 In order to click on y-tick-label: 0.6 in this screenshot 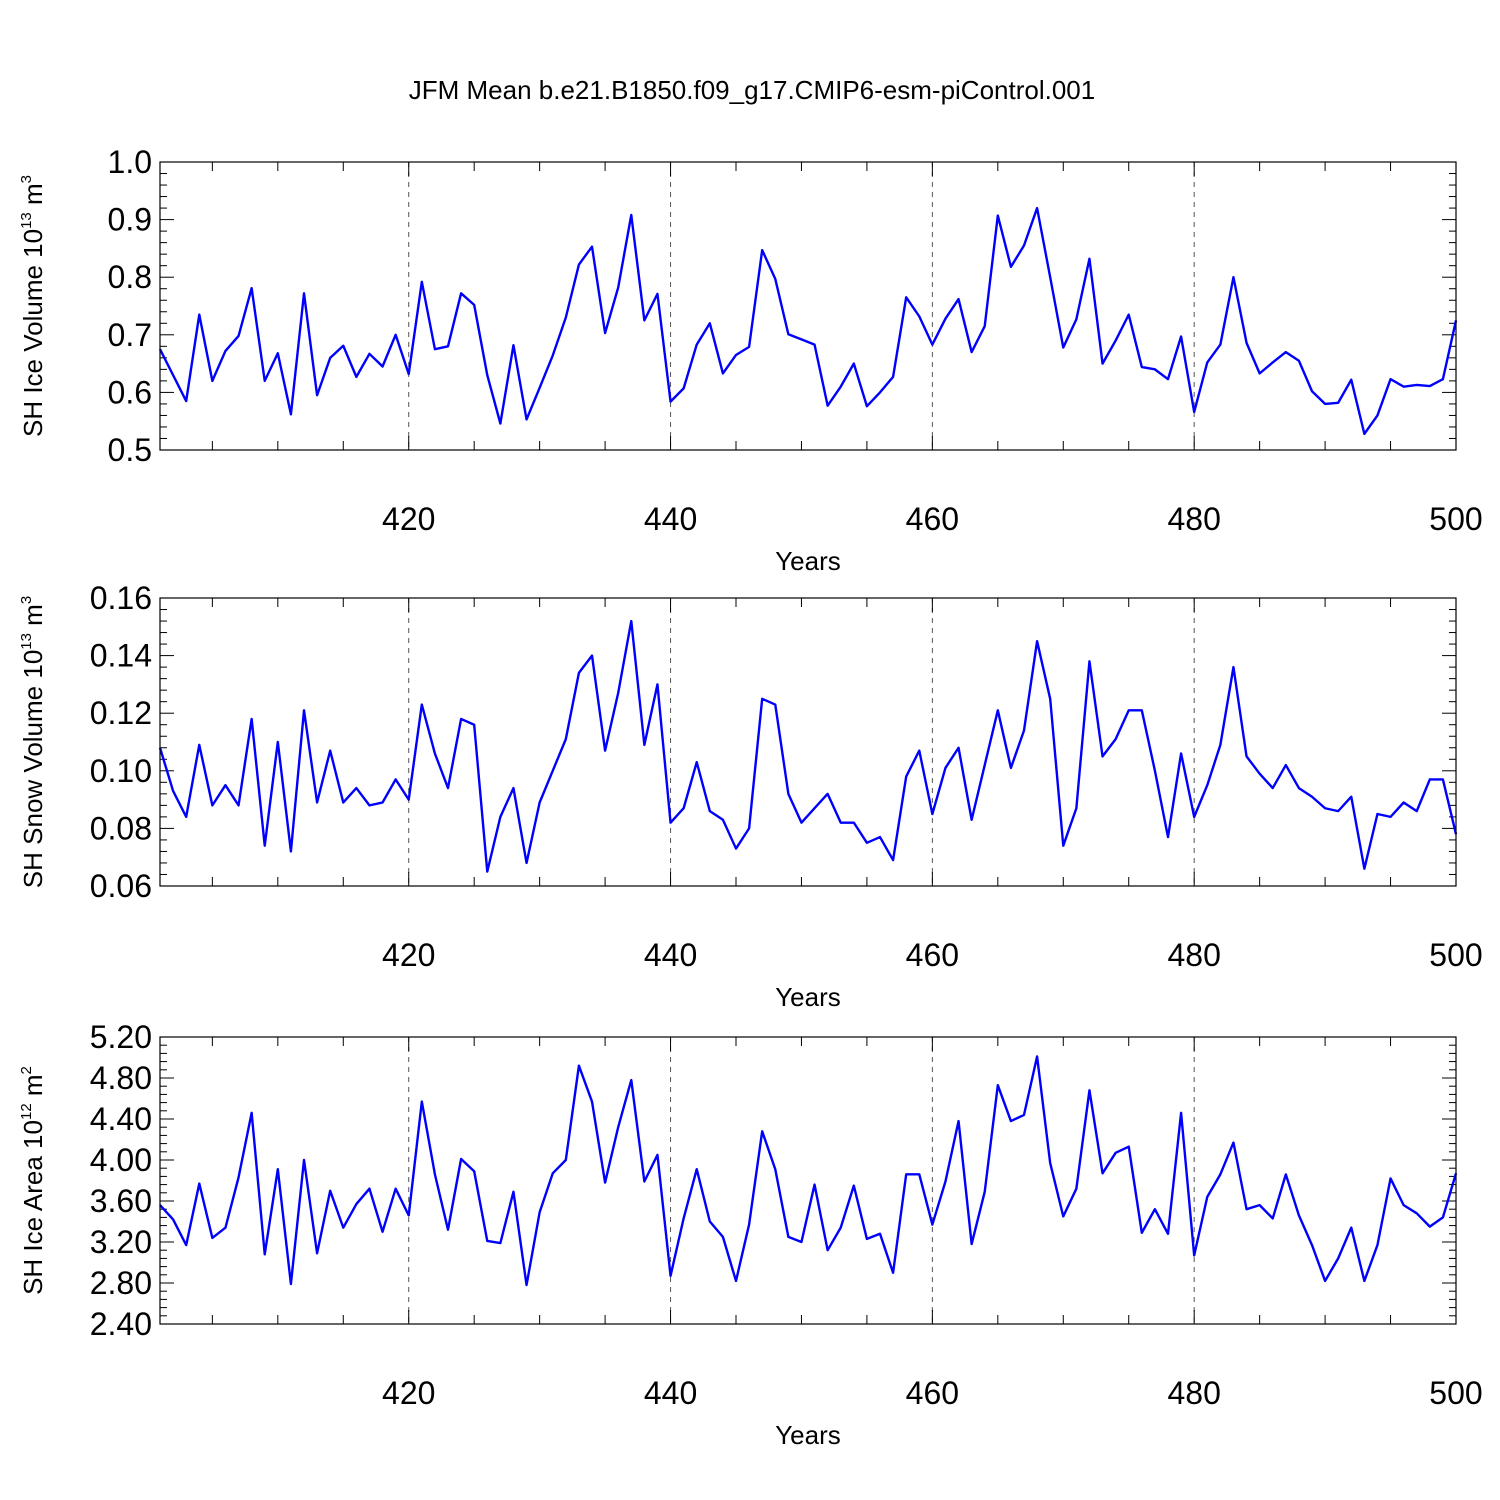, I will do `click(130, 392)`.